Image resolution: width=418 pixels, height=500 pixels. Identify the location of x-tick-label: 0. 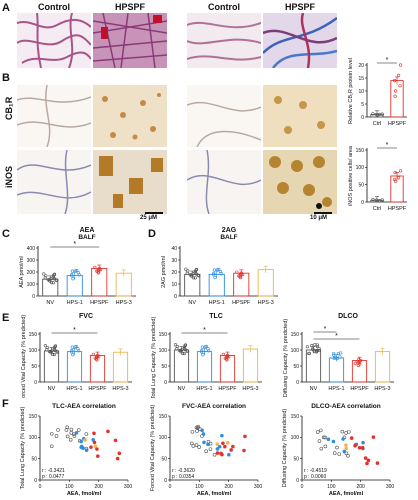
(40, 487).